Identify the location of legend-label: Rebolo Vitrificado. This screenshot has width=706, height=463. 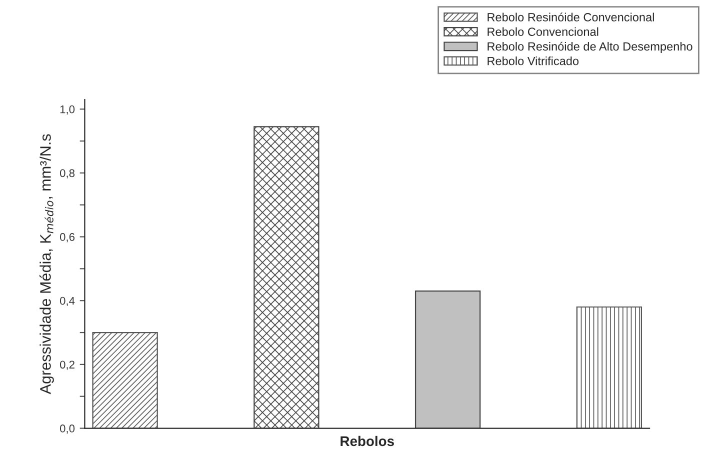
(533, 61).